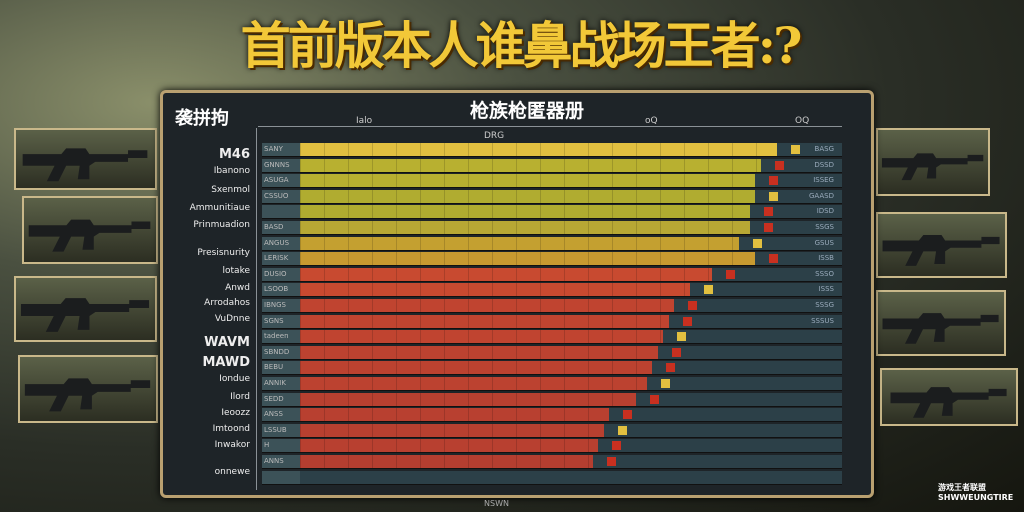 This screenshot has width=1024, height=512. I want to click on value-cell: GAASD, so click(821, 195).